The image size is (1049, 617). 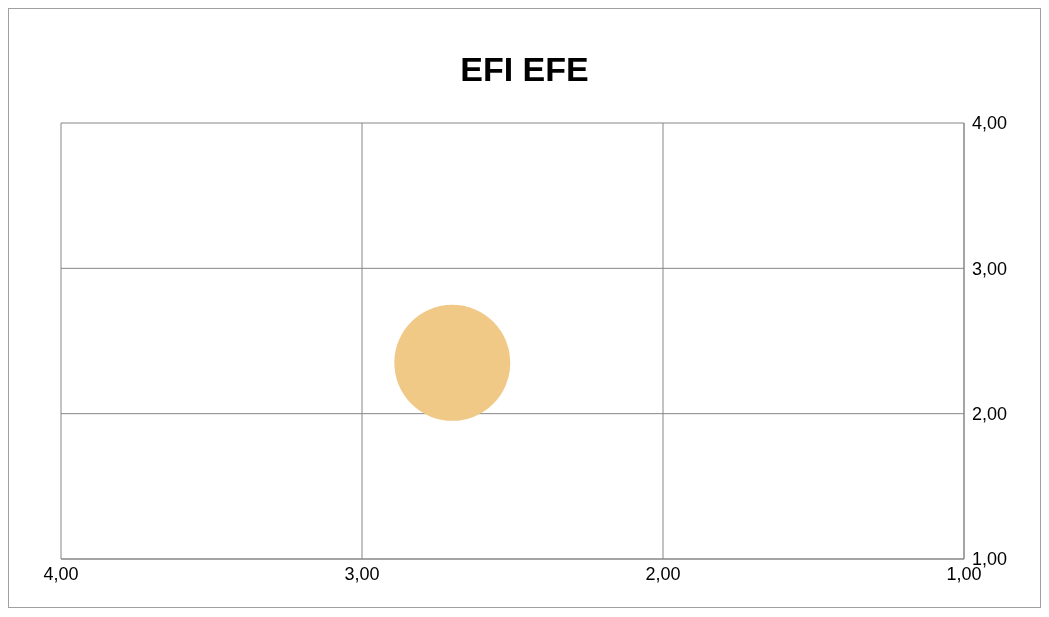 I want to click on y-tick-label: 2,00, so click(x=990, y=414).